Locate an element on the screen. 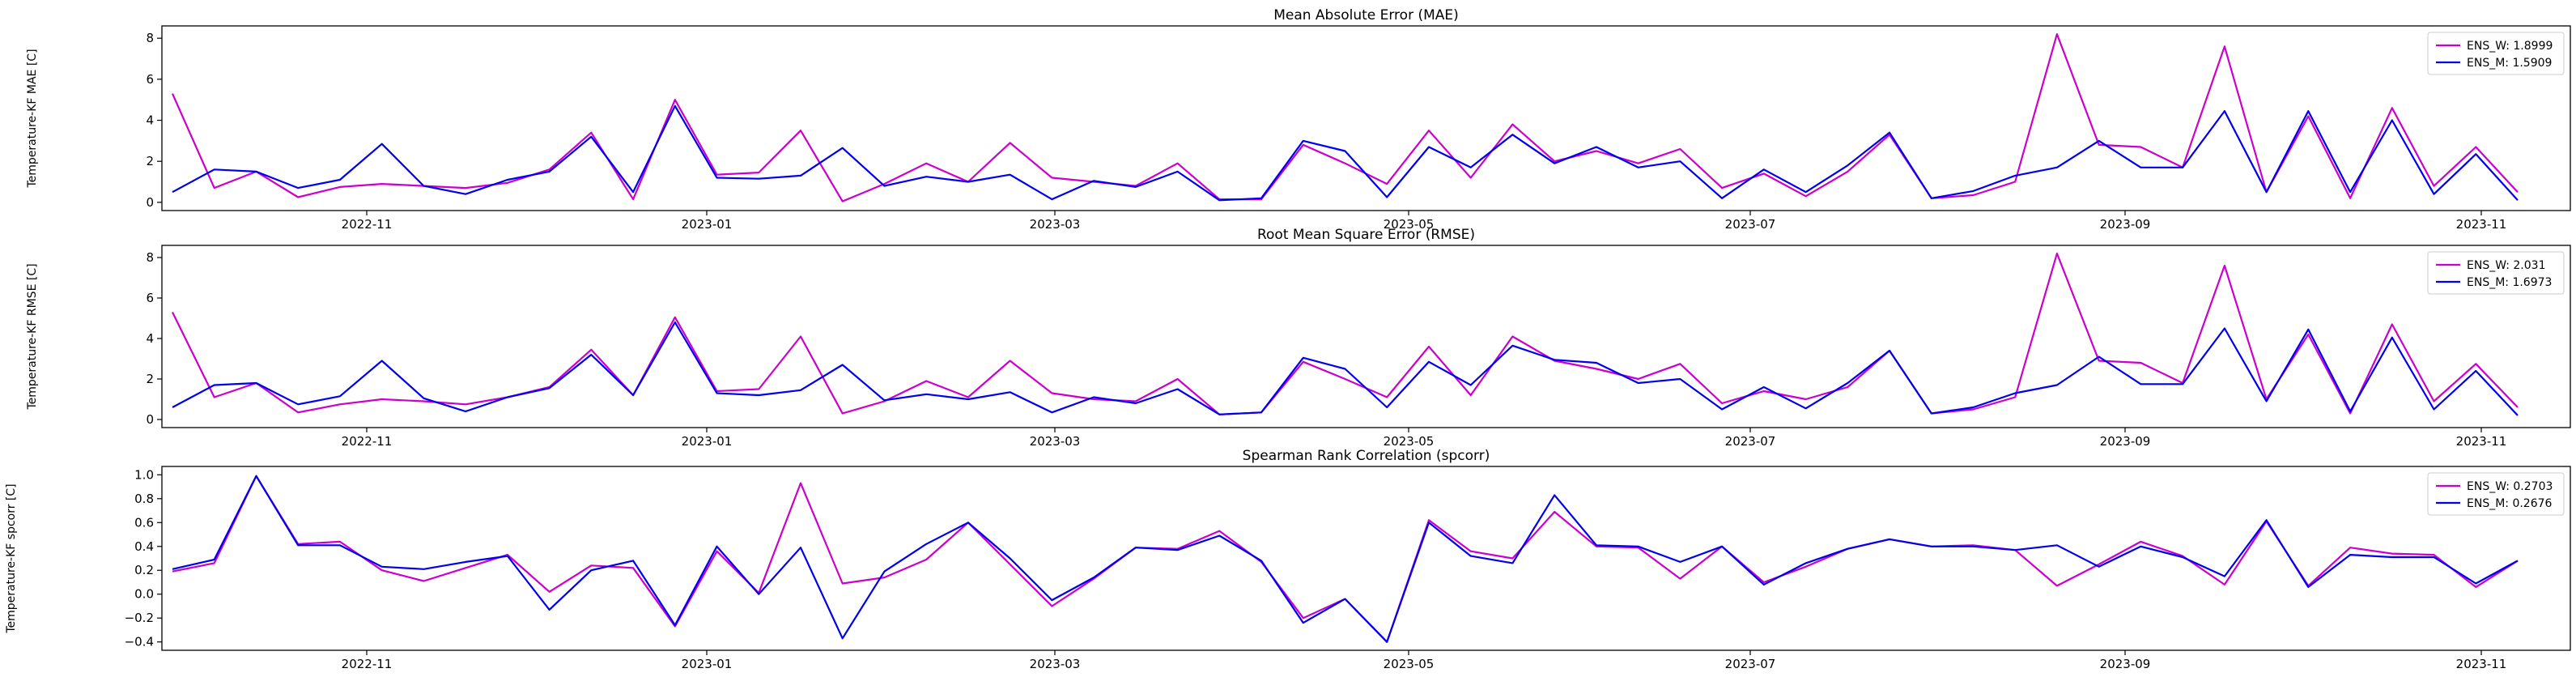 This screenshot has width=2576, height=677. legend-entry: ENS_M: 1.6973 is located at coordinates (2509, 282).